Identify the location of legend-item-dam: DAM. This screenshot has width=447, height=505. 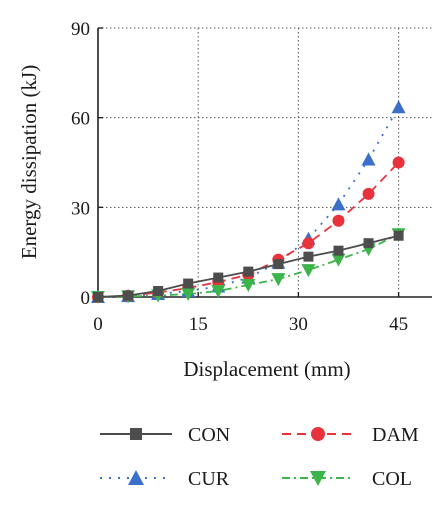
(350, 435).